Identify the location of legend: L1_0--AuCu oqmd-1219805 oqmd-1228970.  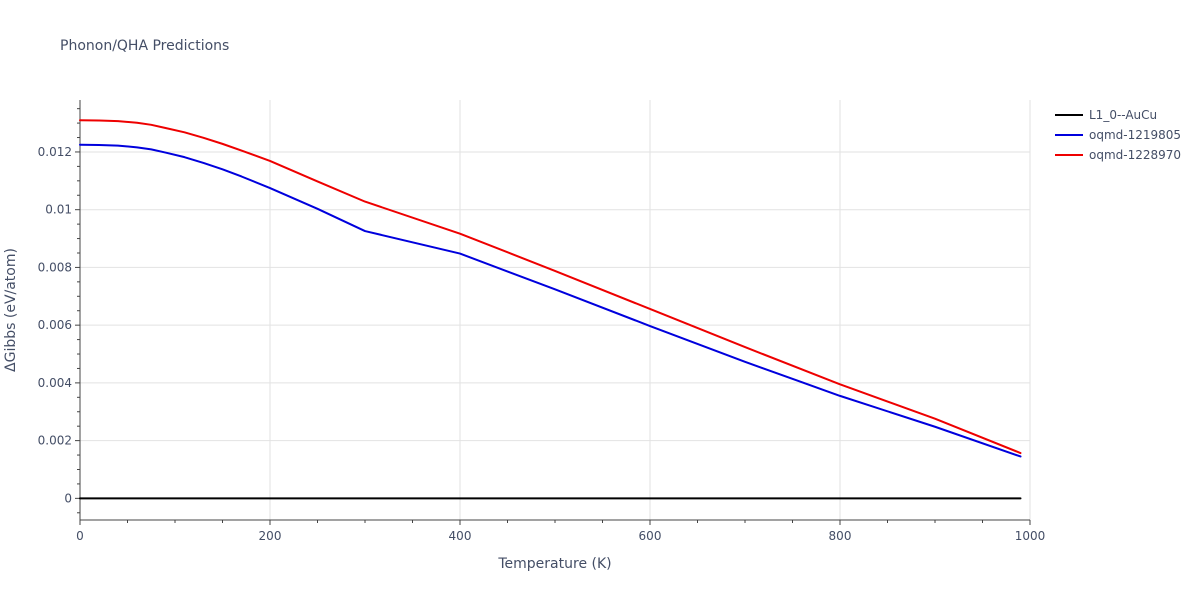
(1118, 135).